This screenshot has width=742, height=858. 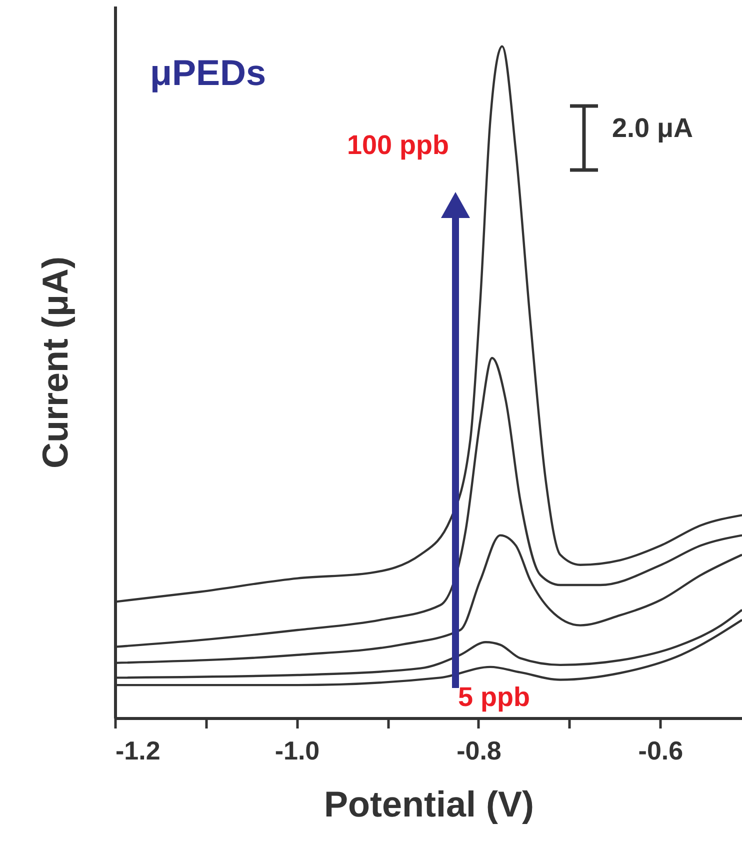 What do you see at coordinates (429, 804) in the screenshot?
I see `x-axis-title: Potential (V)` at bounding box center [429, 804].